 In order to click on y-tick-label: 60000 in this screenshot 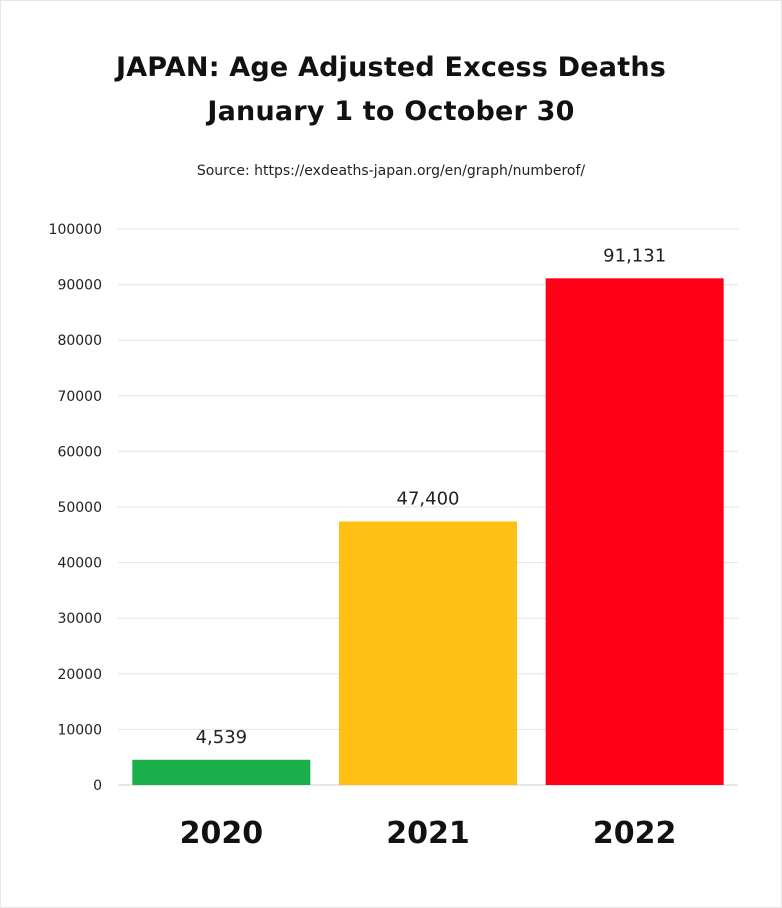, I will do `click(79, 452)`.